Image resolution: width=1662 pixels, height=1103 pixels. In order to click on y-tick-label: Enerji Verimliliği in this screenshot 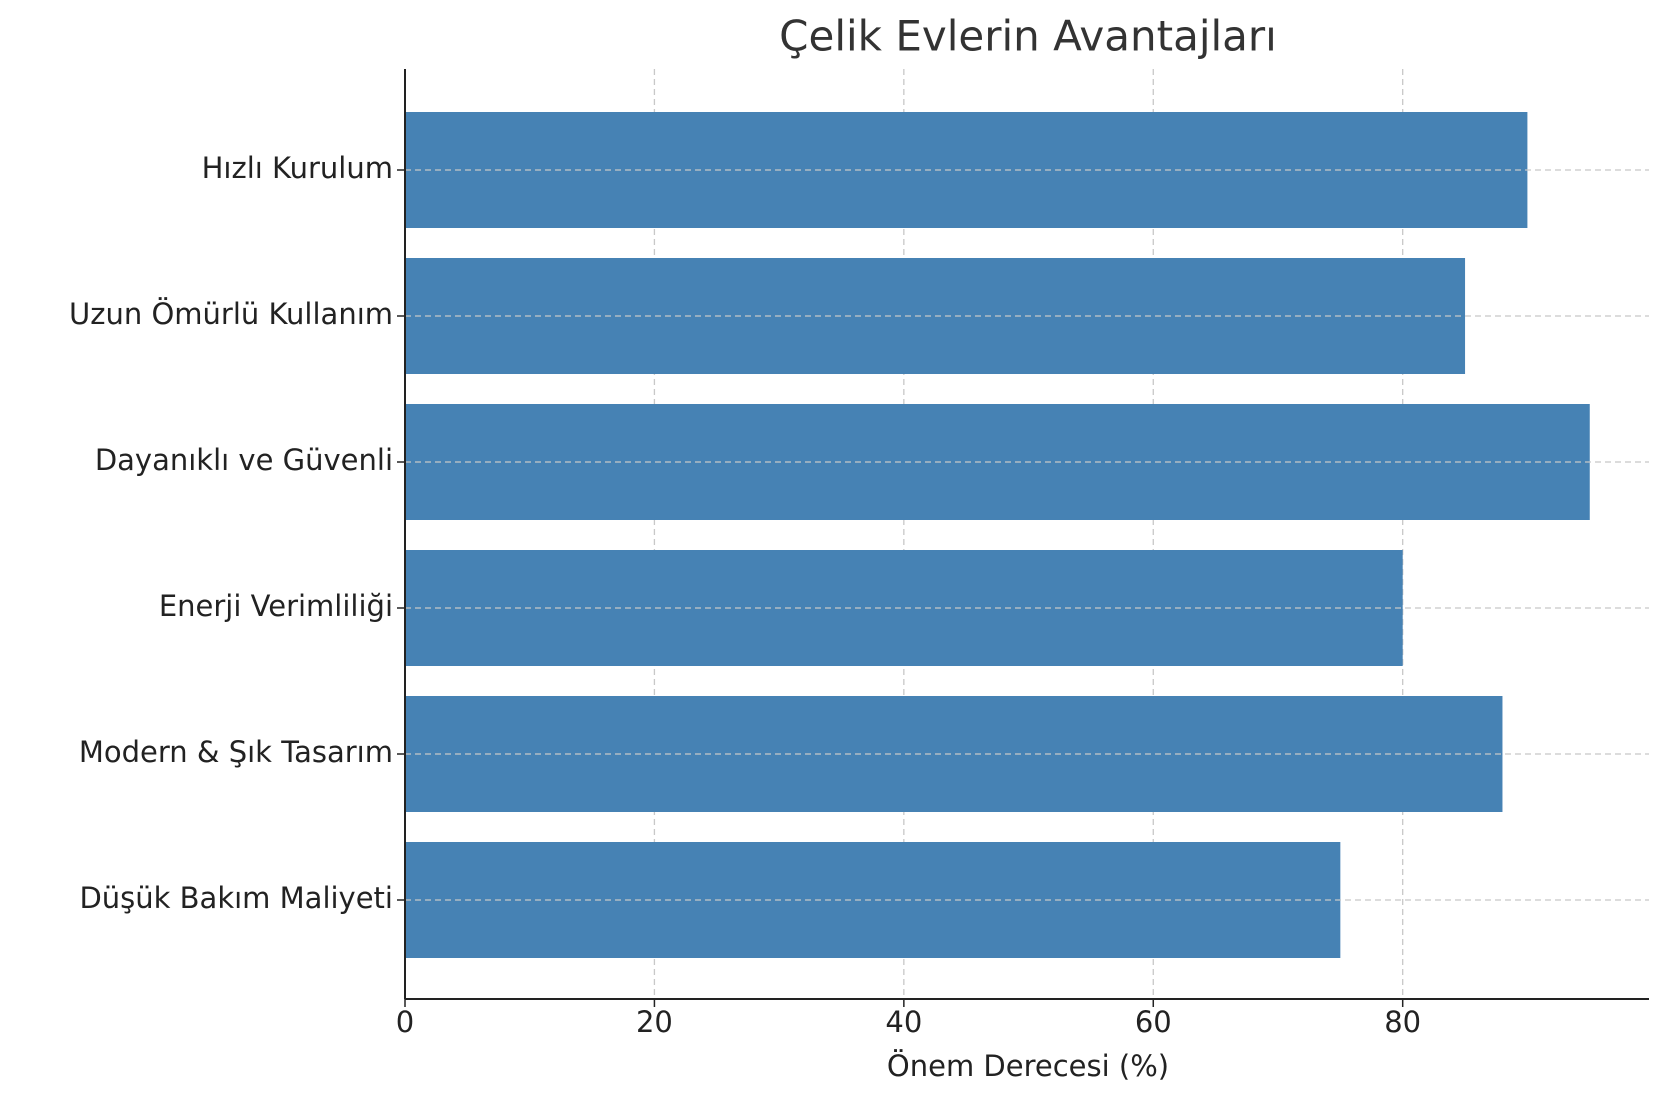, I will do `click(276, 606)`.